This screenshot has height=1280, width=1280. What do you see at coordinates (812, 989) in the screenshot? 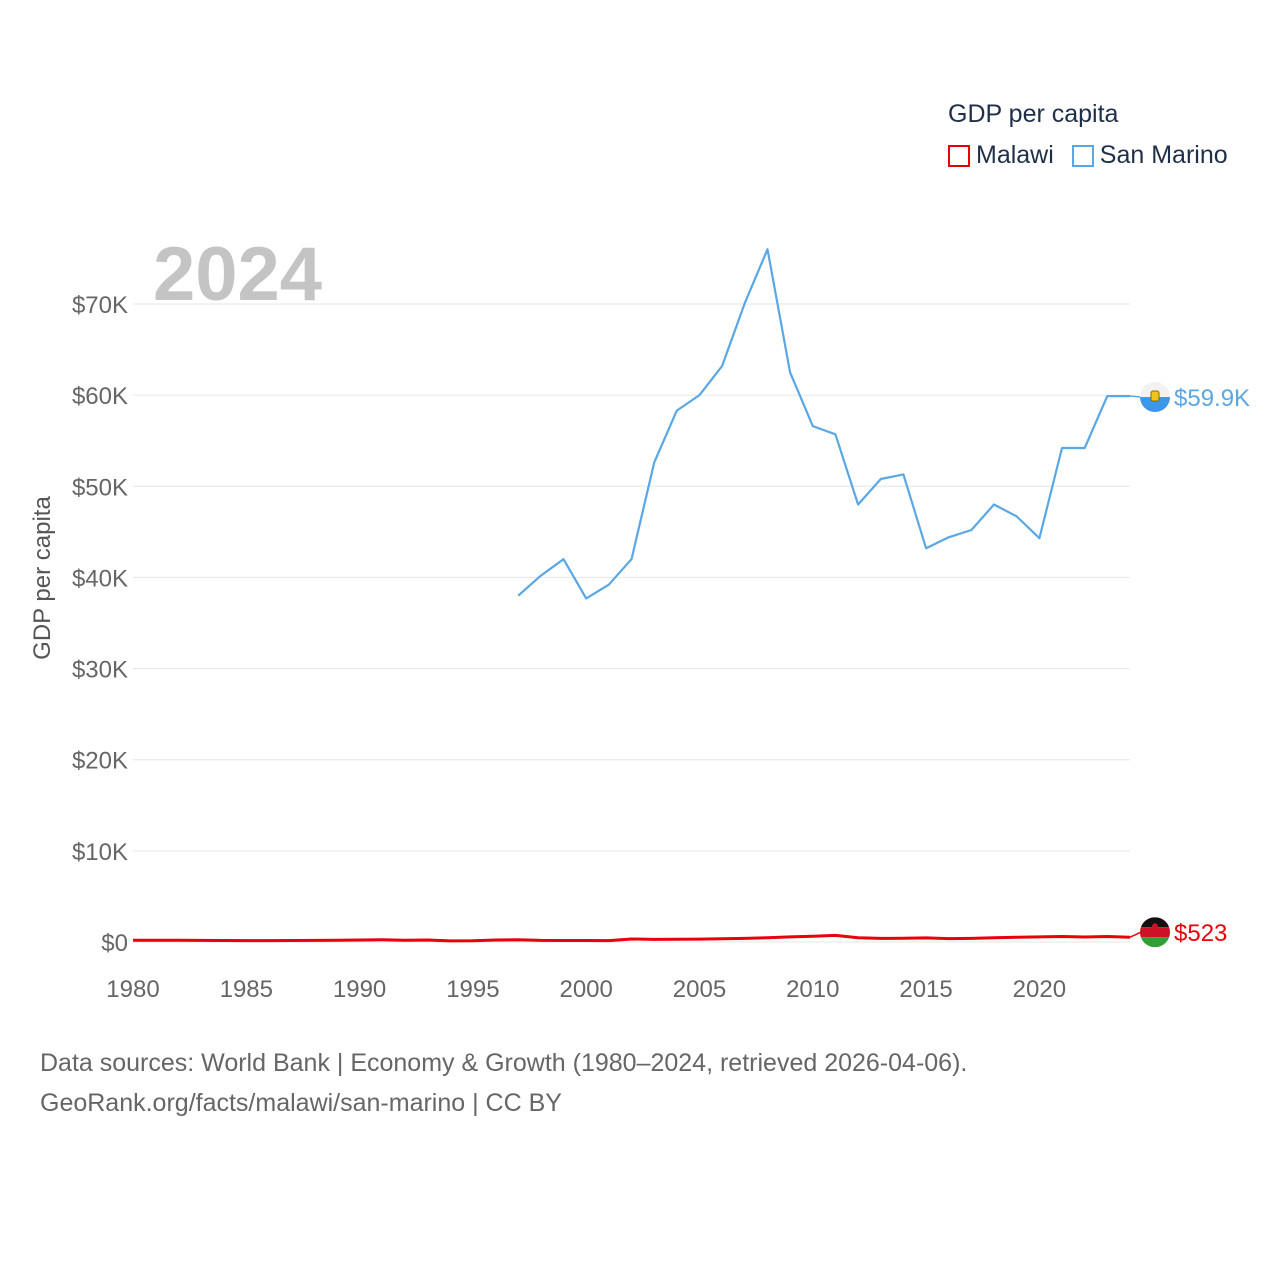
I see `x-tick-label: 2010` at bounding box center [812, 989].